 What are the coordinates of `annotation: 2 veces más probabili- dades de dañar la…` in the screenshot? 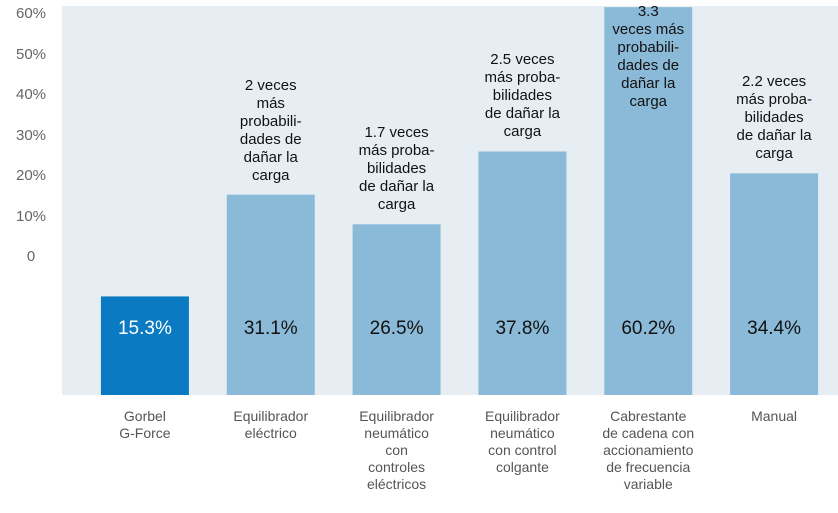 It's located at (270, 130).